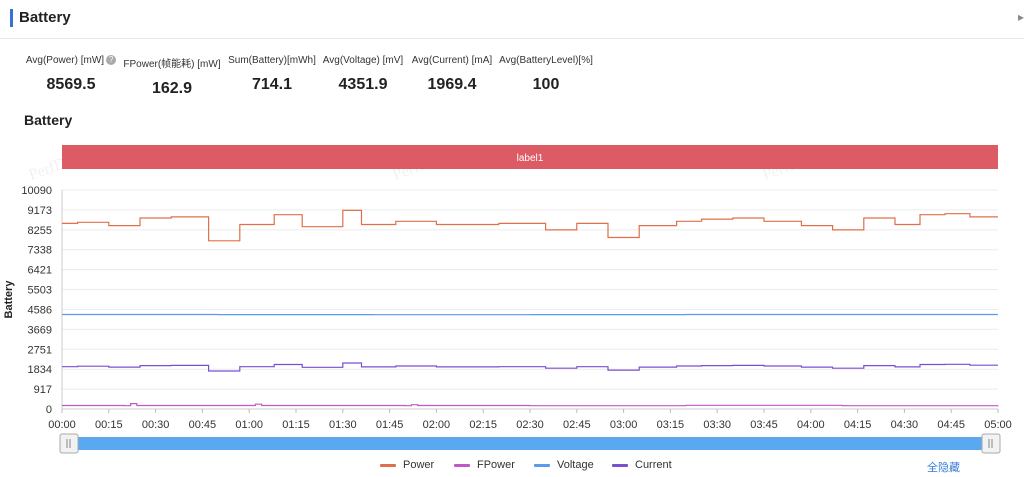 The image size is (1024, 477). Describe the element at coordinates (249, 425) in the screenshot. I see `x-tick-label: 01:00` at that location.